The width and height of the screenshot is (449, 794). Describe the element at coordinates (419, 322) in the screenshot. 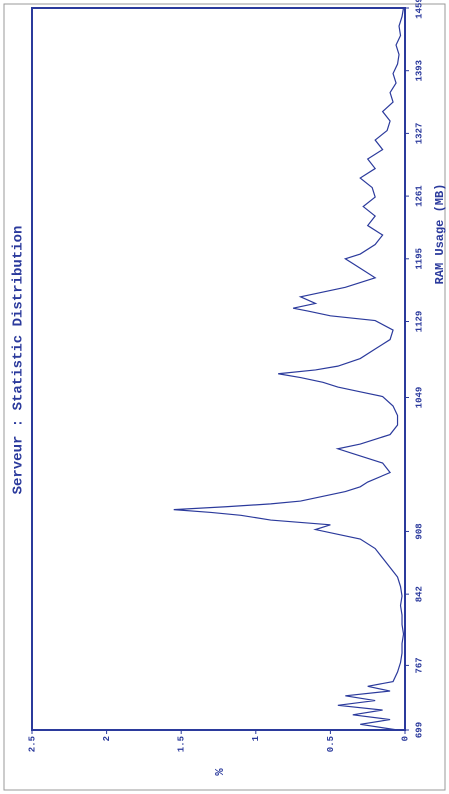

I see `x-tick-label: 1129` at that location.